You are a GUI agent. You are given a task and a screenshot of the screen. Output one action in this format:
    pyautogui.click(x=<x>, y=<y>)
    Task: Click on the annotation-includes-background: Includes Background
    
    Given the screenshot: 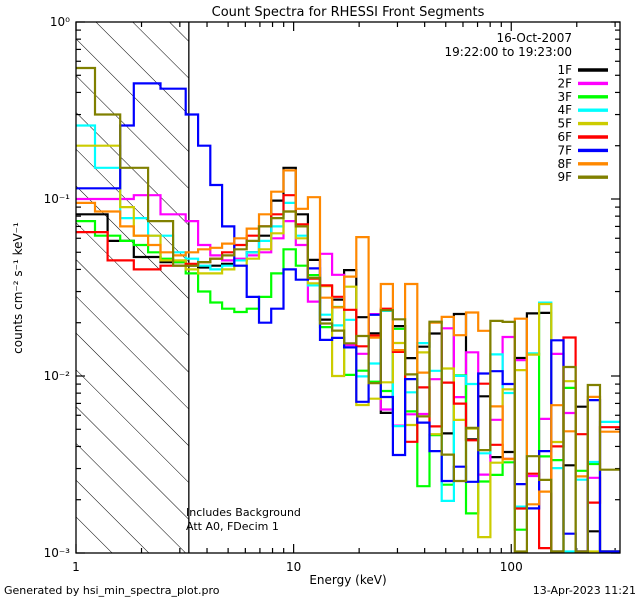 What is the action you would take?
    pyautogui.click(x=243, y=512)
    